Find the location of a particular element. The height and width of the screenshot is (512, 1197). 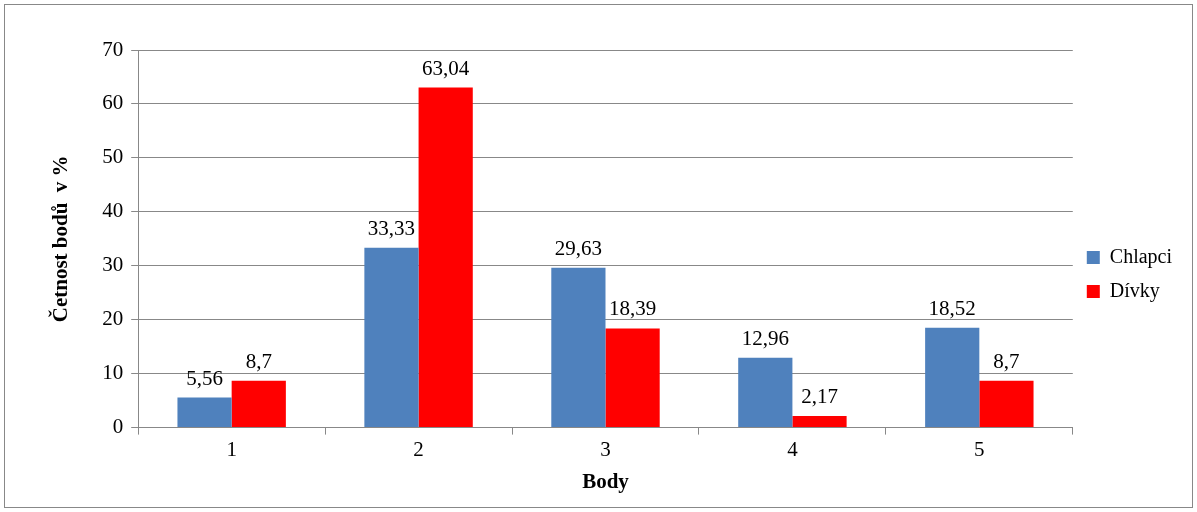

legend-label: Chlapci is located at coordinates (1141, 256).